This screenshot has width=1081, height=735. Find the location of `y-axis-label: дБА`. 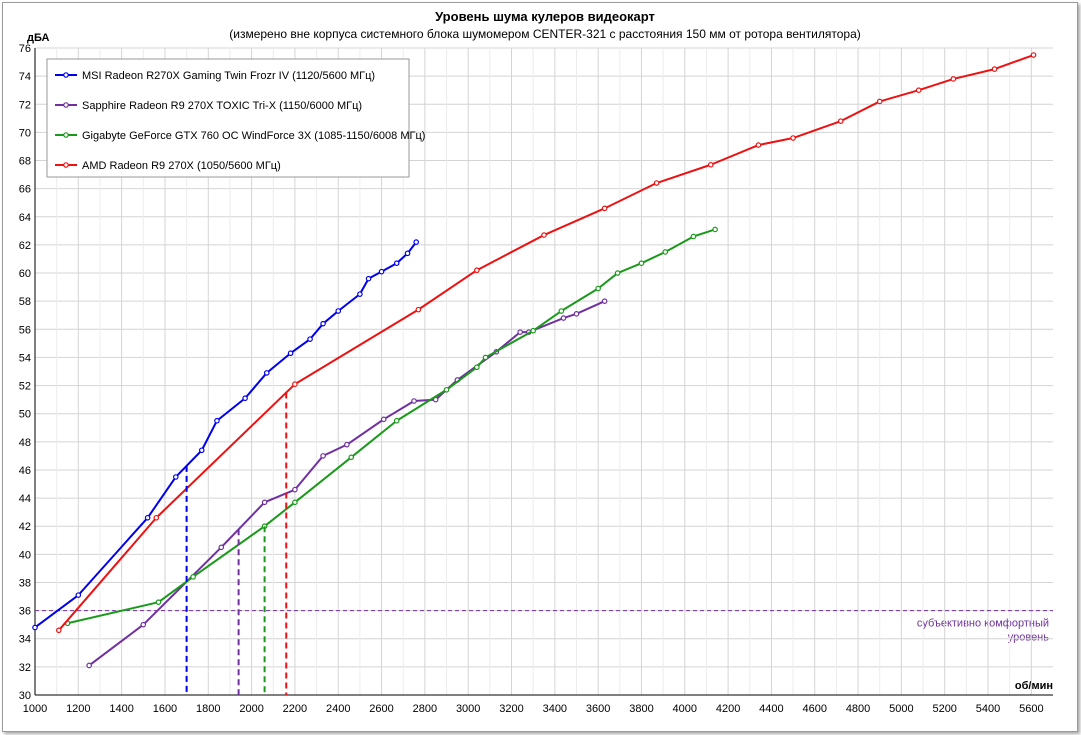

y-axis-label: дБА is located at coordinates (38, 38).